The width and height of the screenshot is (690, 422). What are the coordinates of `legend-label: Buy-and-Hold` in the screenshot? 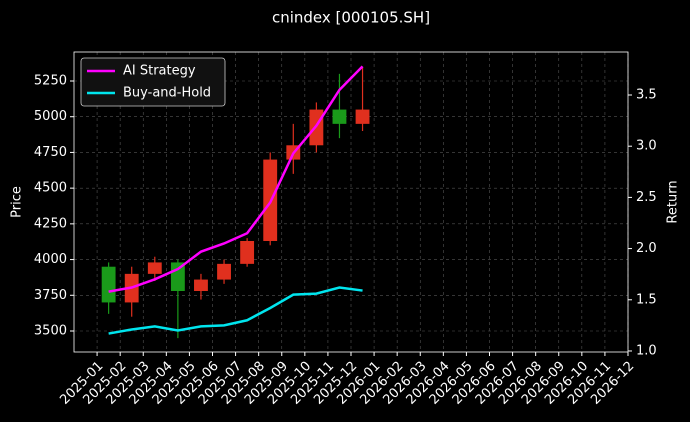 It's located at (167, 93).